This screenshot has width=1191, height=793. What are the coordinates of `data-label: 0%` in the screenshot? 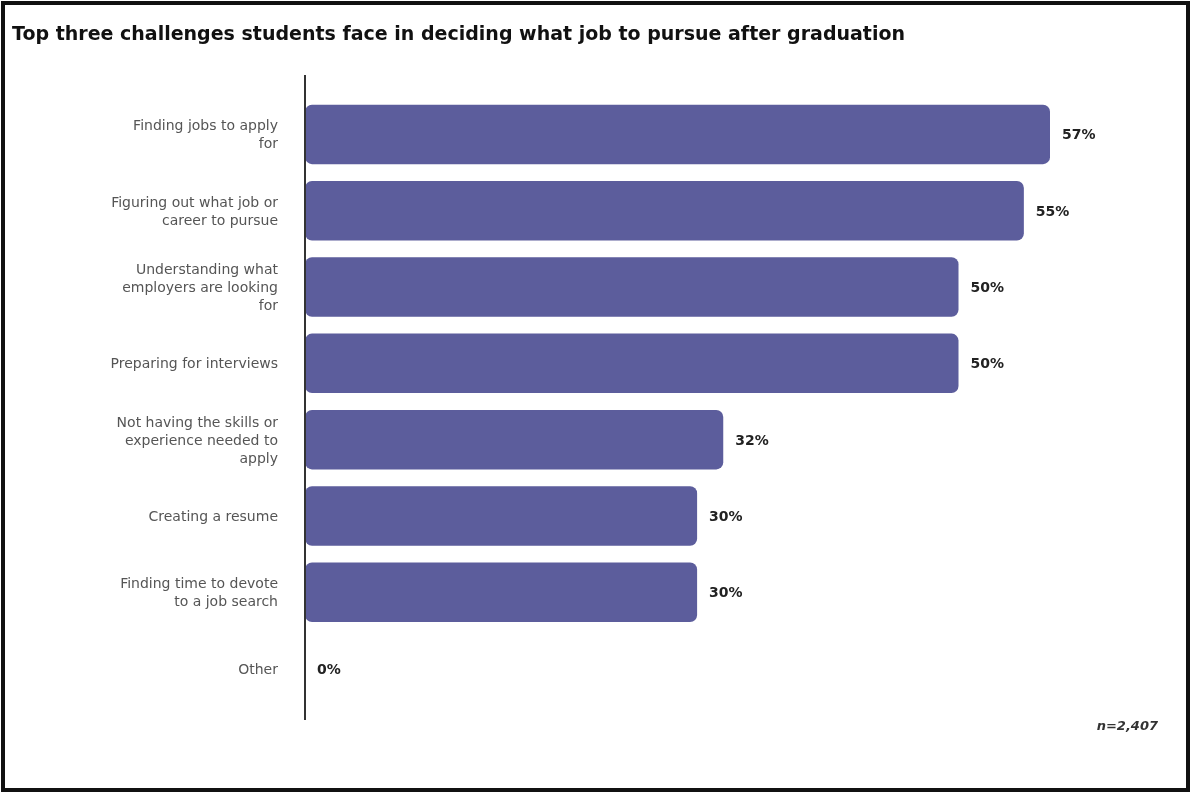 It's located at (329, 668).